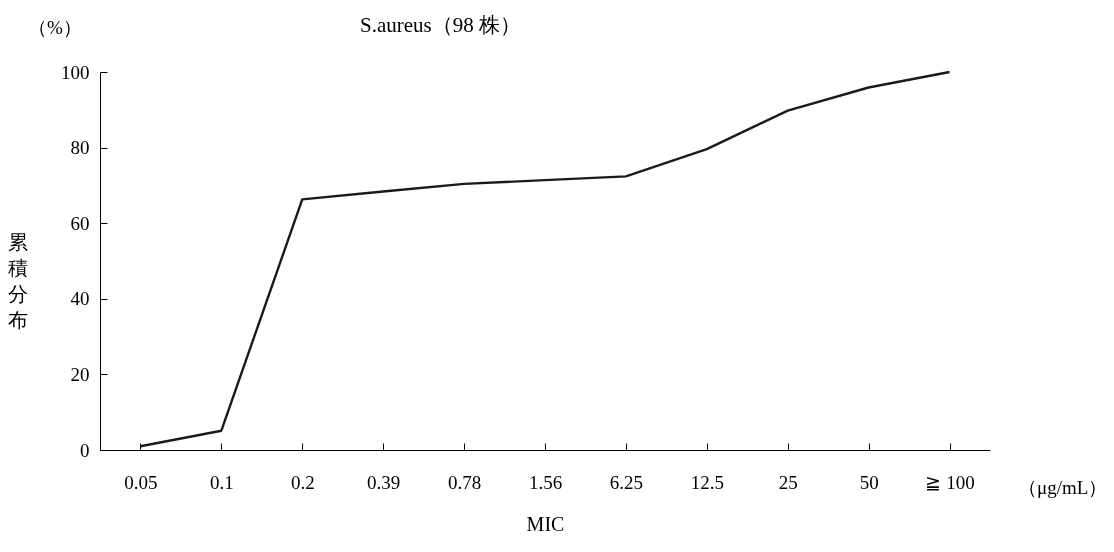 Image resolution: width=1114 pixels, height=552 pixels. I want to click on x-tick-label: 12.5, so click(707, 482).